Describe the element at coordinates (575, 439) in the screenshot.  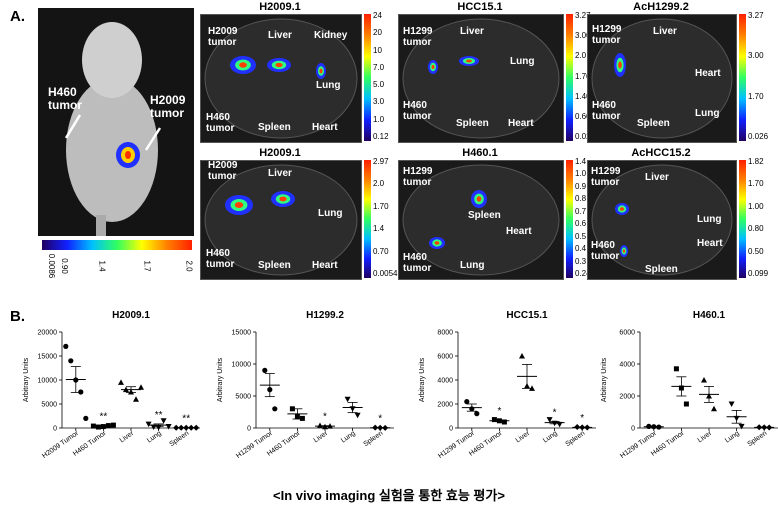
I see `x-tick-label: Spleen` at that location.